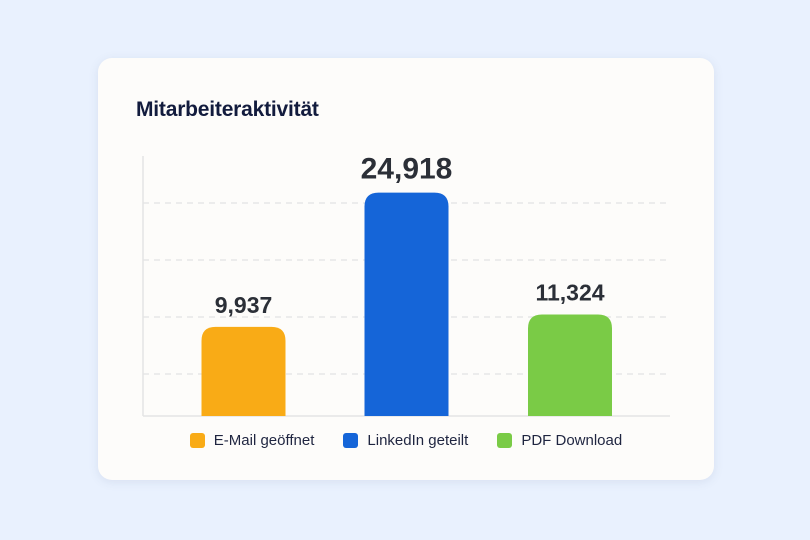 This screenshot has height=540, width=810. What do you see at coordinates (418, 440) in the screenshot?
I see `legend-label: LinkedIn geteilt` at bounding box center [418, 440].